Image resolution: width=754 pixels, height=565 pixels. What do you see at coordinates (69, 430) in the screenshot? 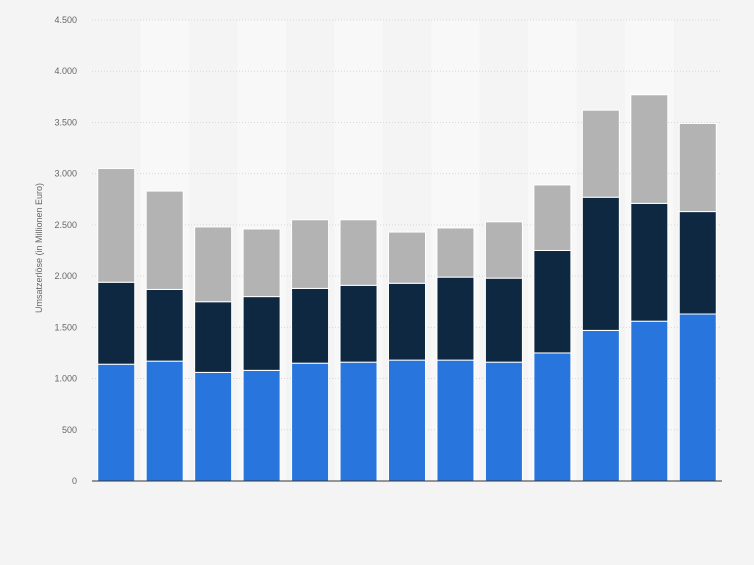
I see `y-tick-label: 500` at bounding box center [69, 430].